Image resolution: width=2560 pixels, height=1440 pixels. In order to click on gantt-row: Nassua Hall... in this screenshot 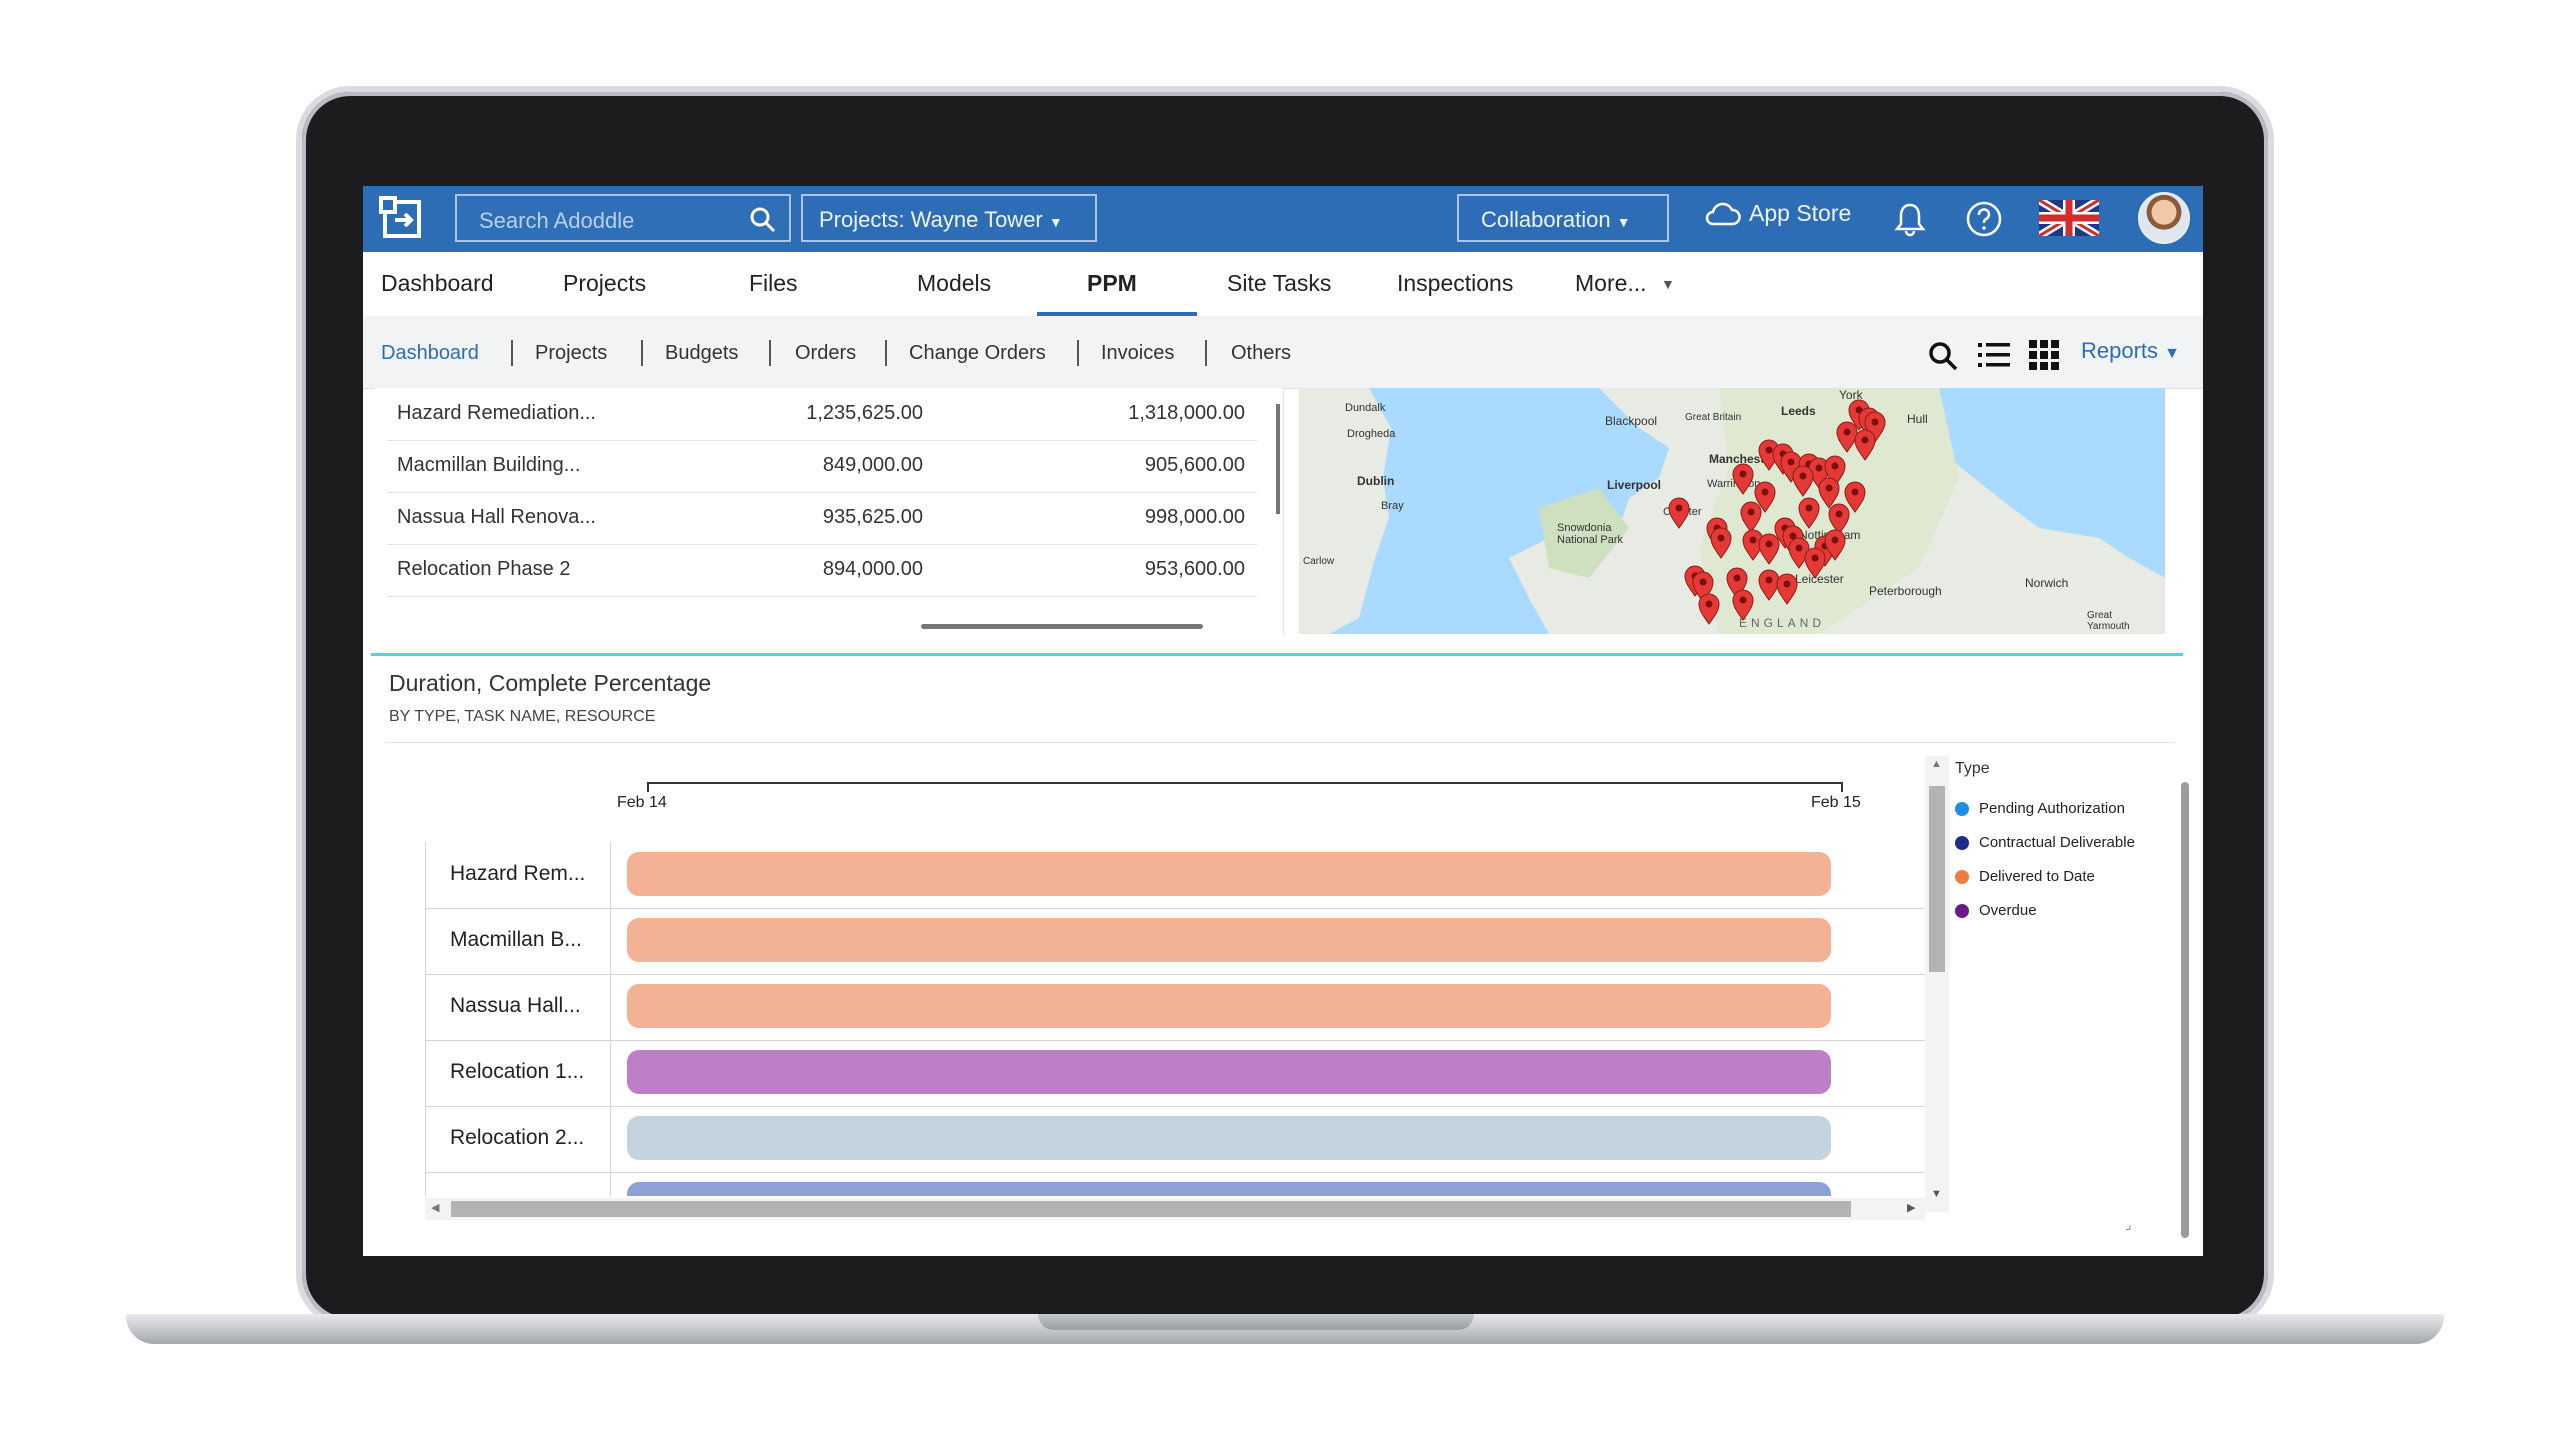, I will do `click(1175, 1007)`.